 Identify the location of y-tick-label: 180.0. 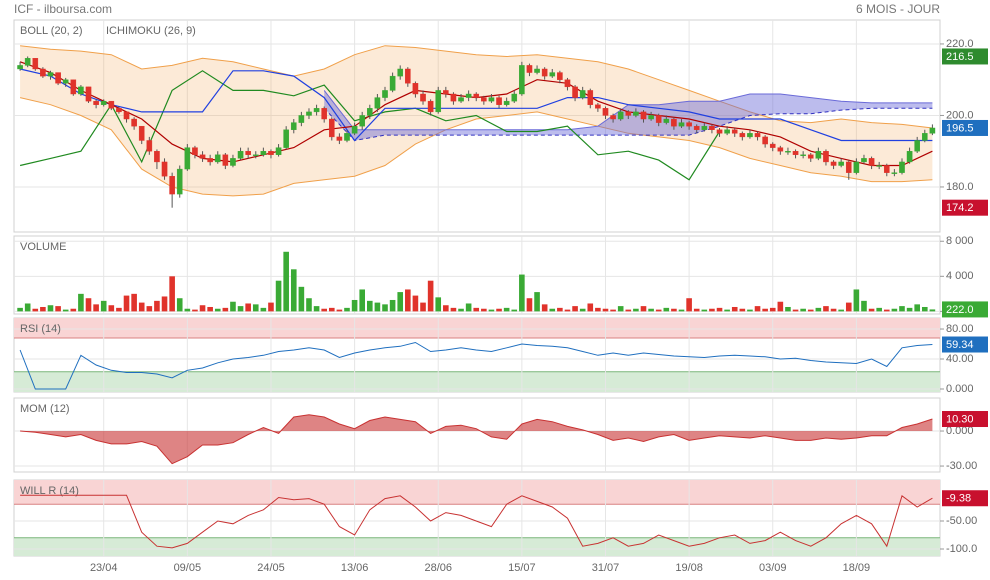
(960, 187).